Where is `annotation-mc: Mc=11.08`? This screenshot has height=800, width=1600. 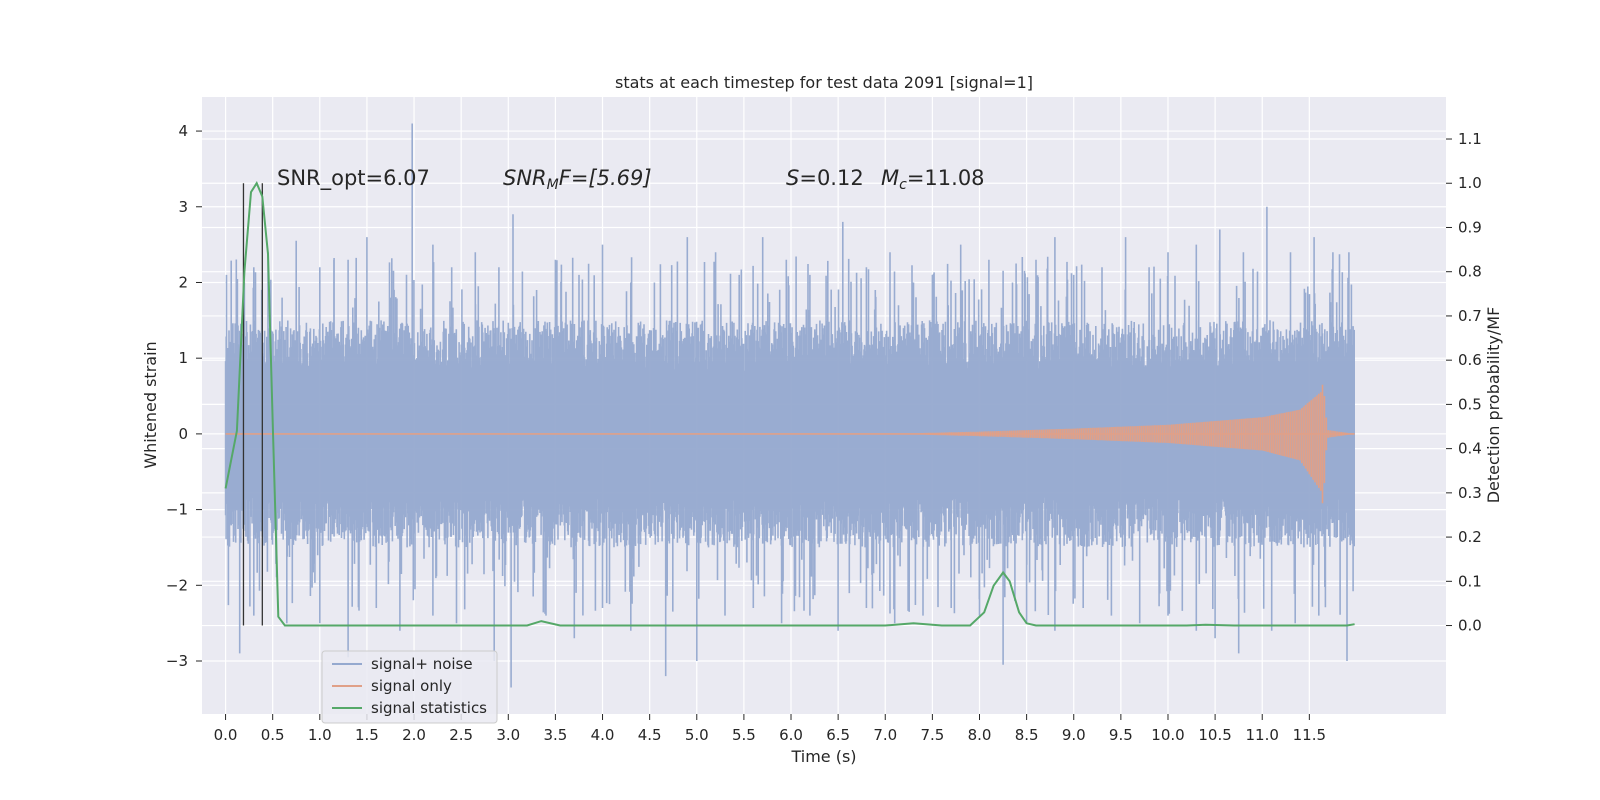 annotation-mc: Mc=11.08 is located at coordinates (933, 179).